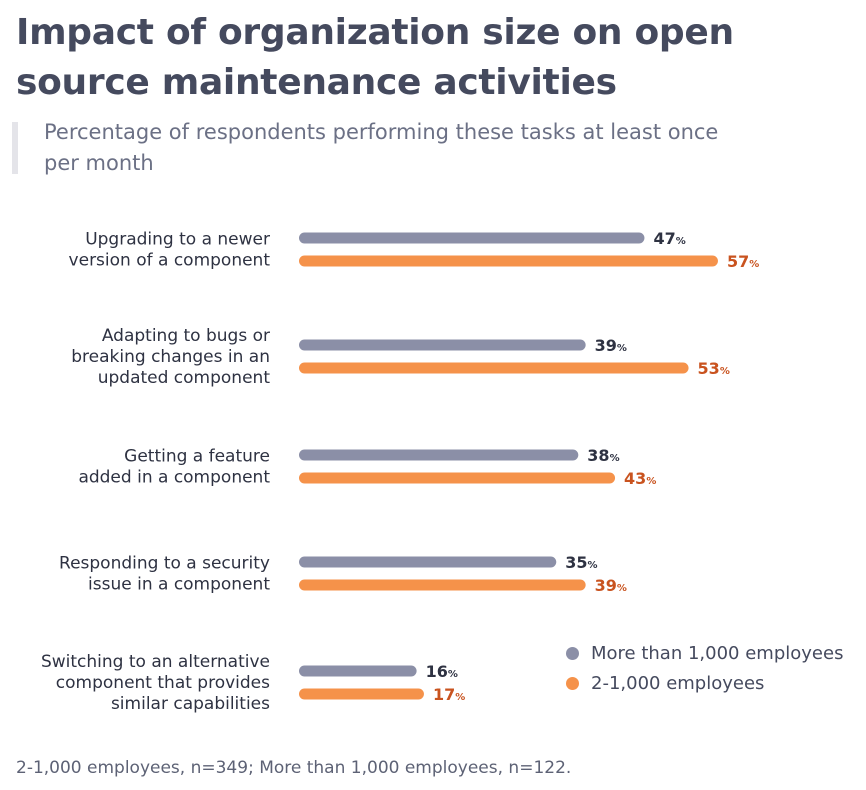 The width and height of the screenshot is (866, 790). What do you see at coordinates (572, 653) in the screenshot?
I see `legend-dot-large` at bounding box center [572, 653].